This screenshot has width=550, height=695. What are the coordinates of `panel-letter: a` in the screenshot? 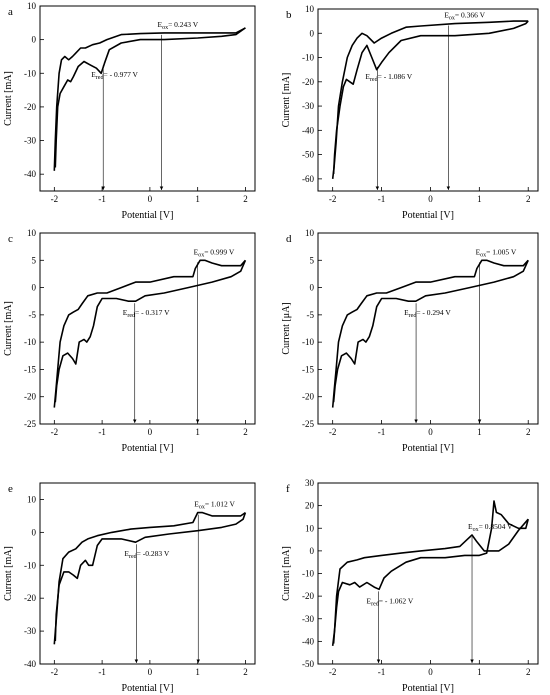 It's located at (10, 12).